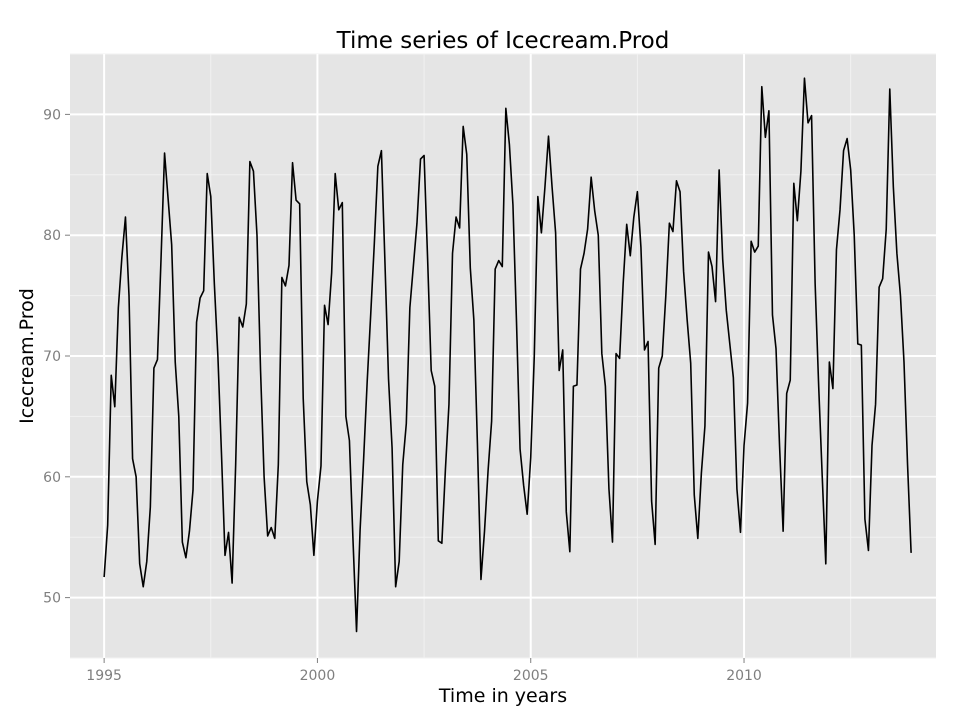 Image resolution: width=960 pixels, height=720 pixels. Describe the element at coordinates (424, 671) in the screenshot. I see `x-axis-ticks: 1995 2000 2005 2010` at that location.